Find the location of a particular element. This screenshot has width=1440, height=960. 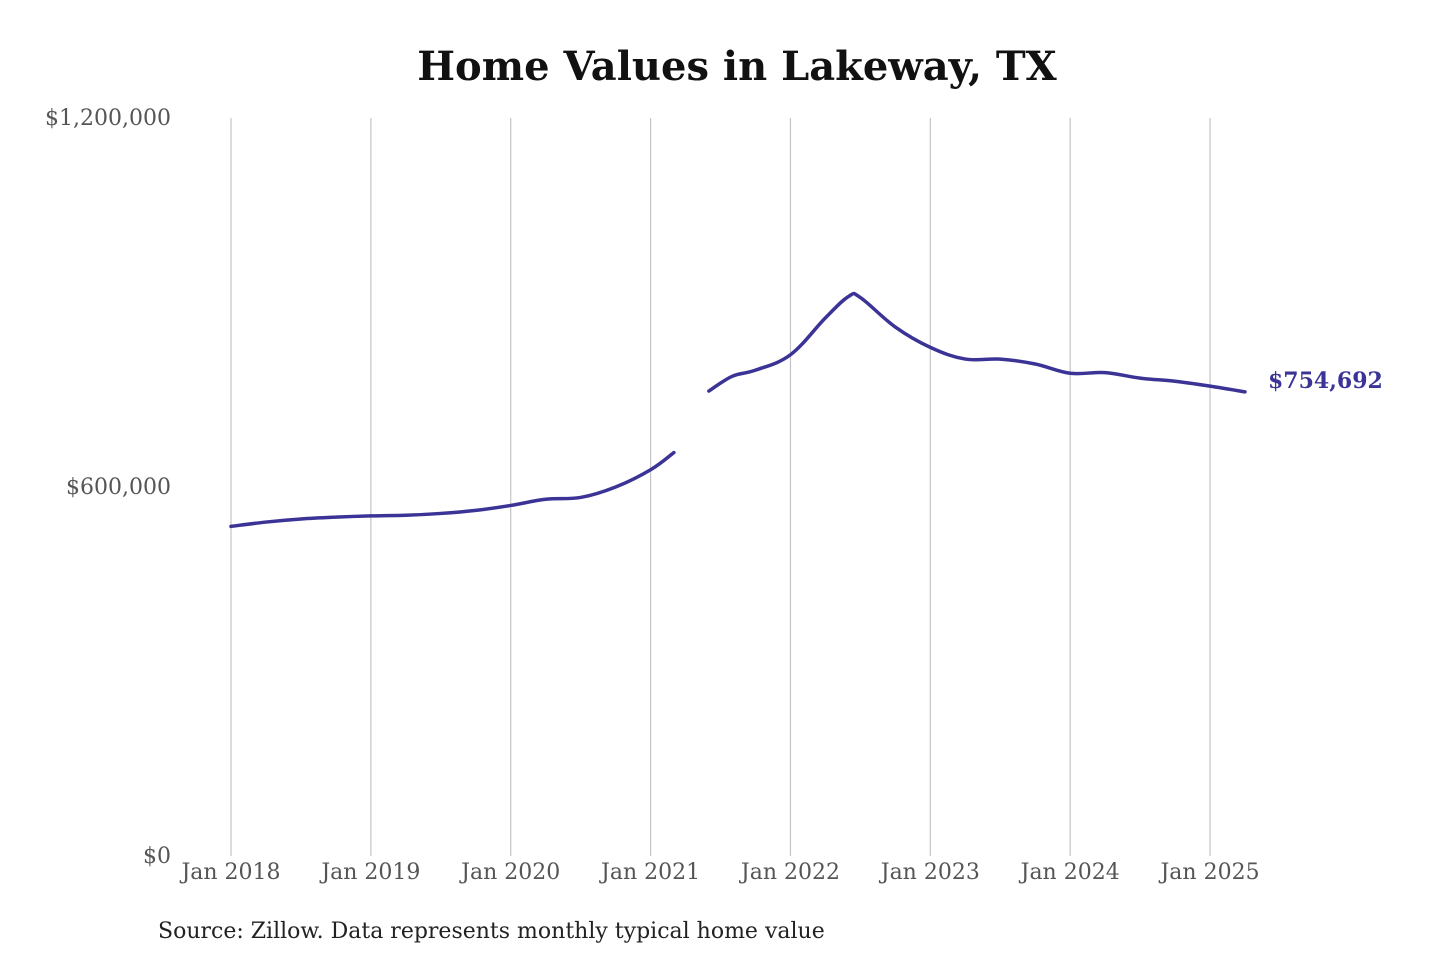

x-tick-label: Jan 2022 is located at coordinates (789, 872).